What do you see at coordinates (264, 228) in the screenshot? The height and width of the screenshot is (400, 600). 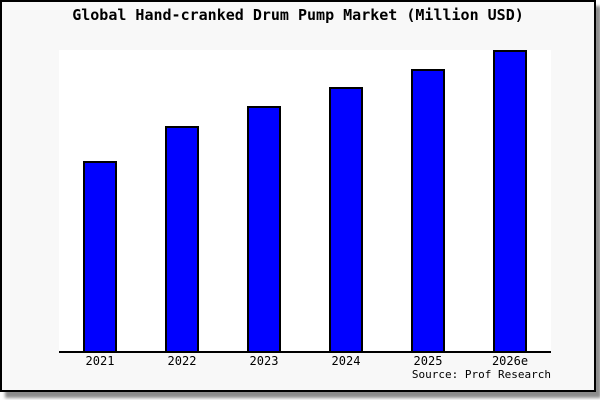 I see `bar-2023` at bounding box center [264, 228].